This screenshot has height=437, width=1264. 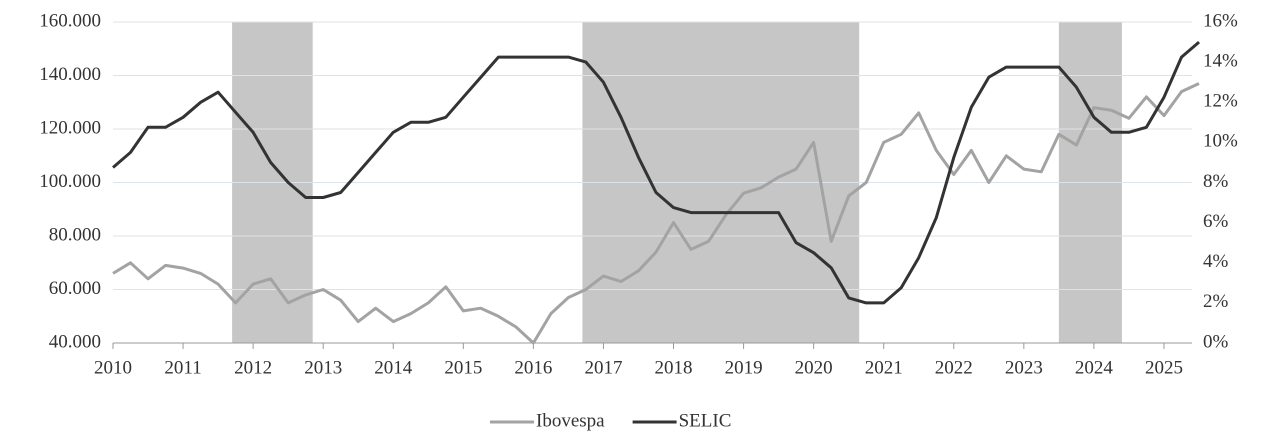 What do you see at coordinates (253, 367) in the screenshot?
I see `x-tick-label: 2012` at bounding box center [253, 367].